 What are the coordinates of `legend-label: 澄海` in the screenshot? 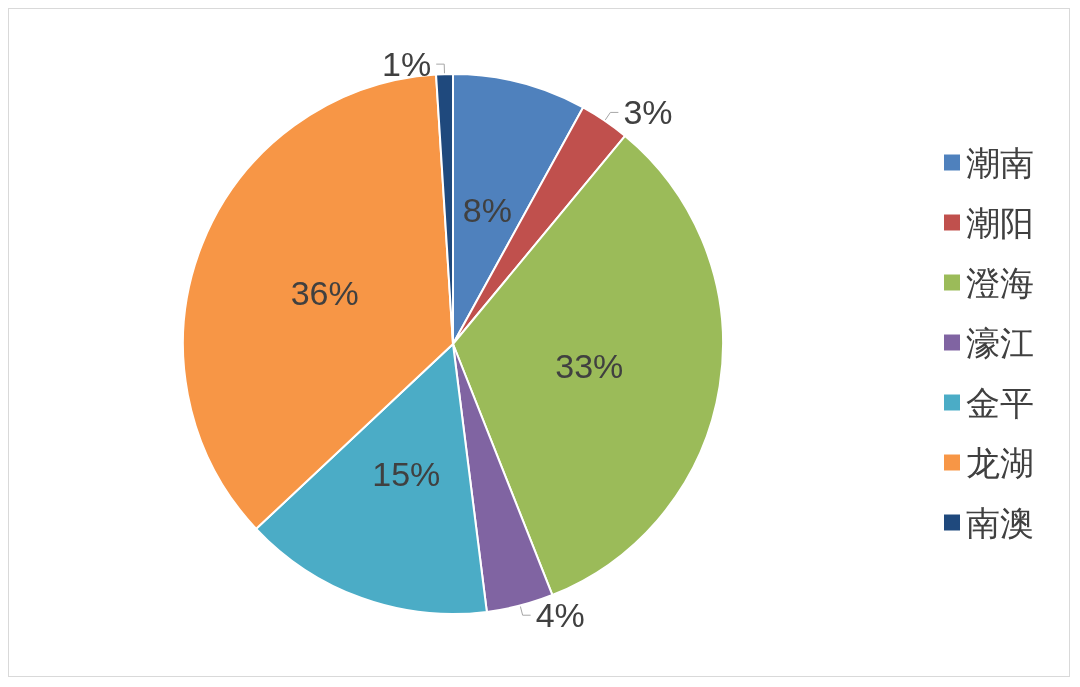 It's located at (1000, 282).